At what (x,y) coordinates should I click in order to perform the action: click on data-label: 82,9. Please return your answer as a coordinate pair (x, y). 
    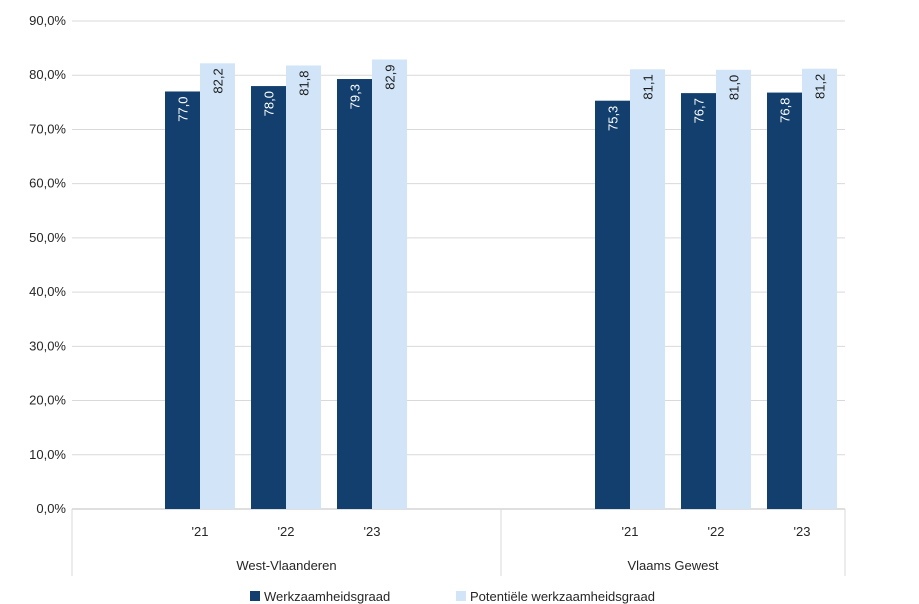
    Looking at the image, I should click on (390, 76).